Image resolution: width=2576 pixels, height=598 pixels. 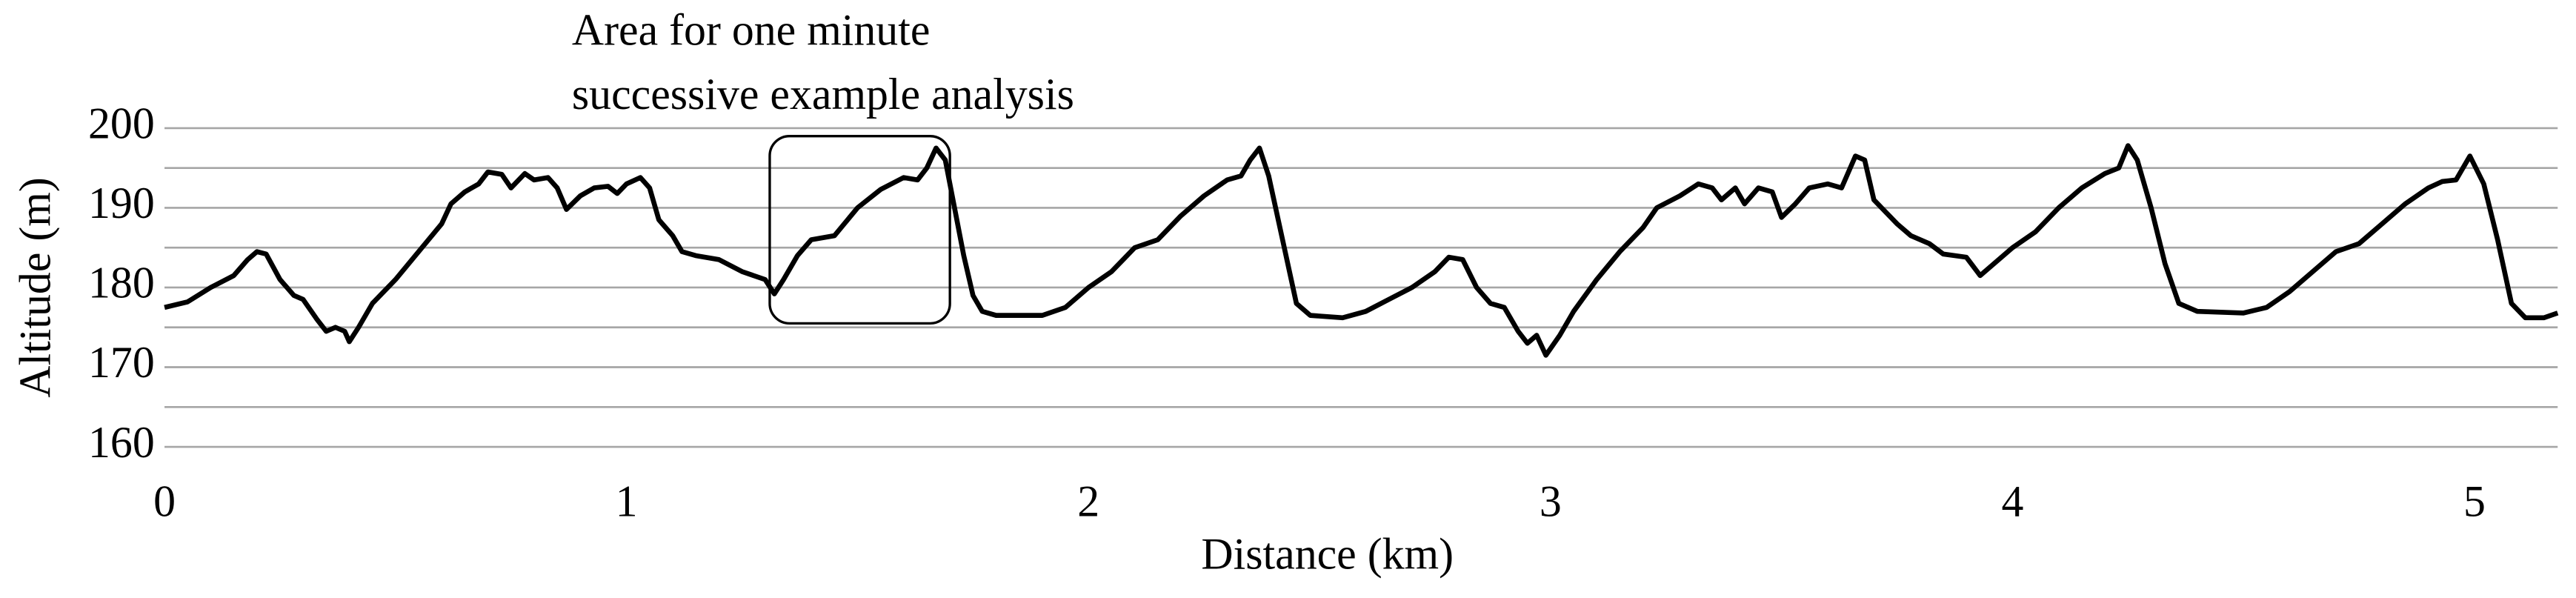 What do you see at coordinates (121, 203) in the screenshot?
I see `y-tick-label: 190` at bounding box center [121, 203].